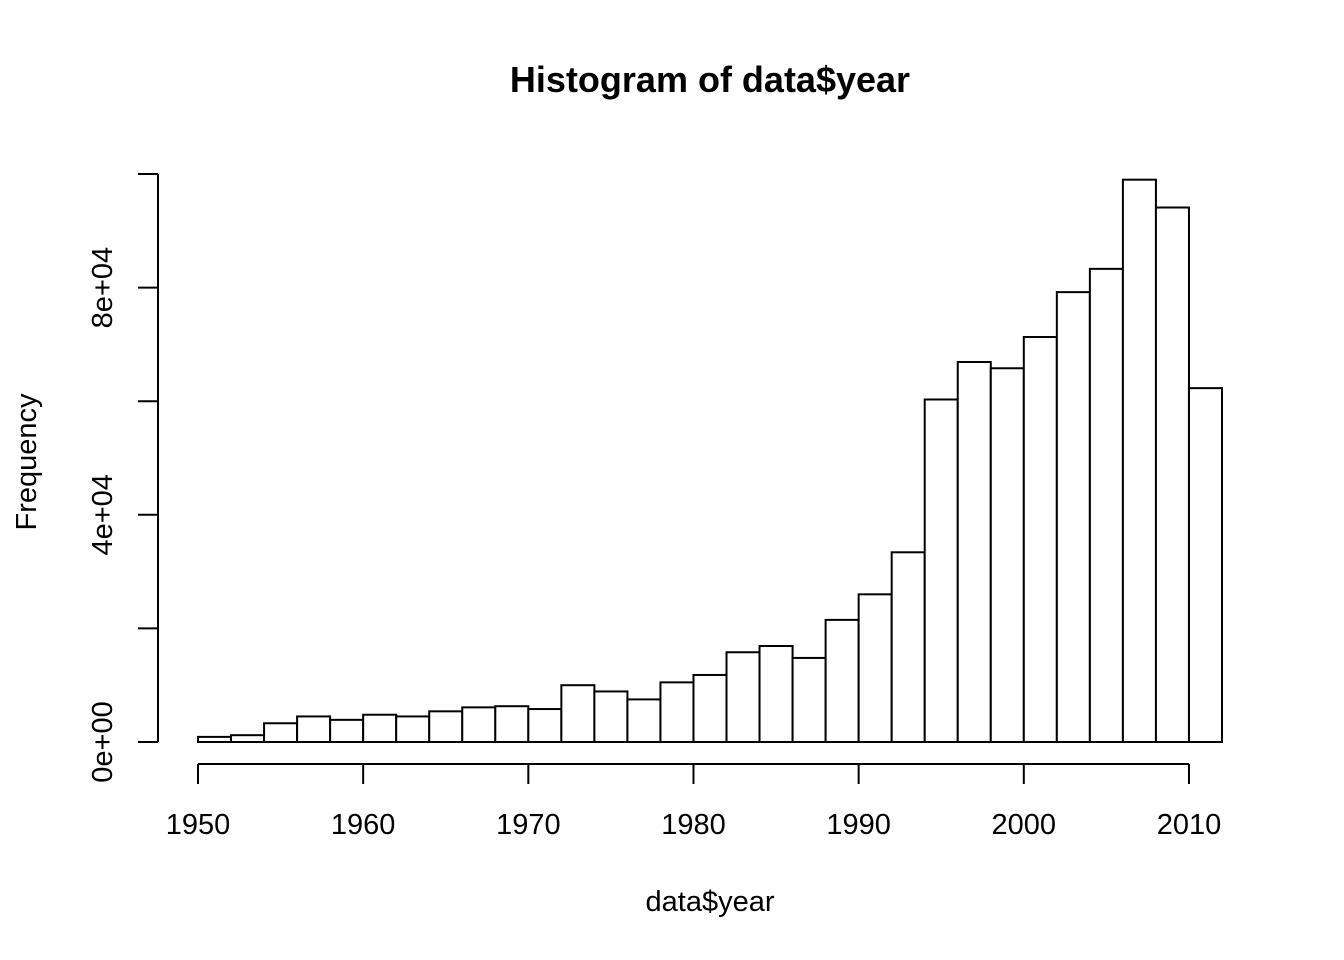 The height and width of the screenshot is (960, 1344). I want to click on histogram-bar-1956-1958, so click(314, 729).